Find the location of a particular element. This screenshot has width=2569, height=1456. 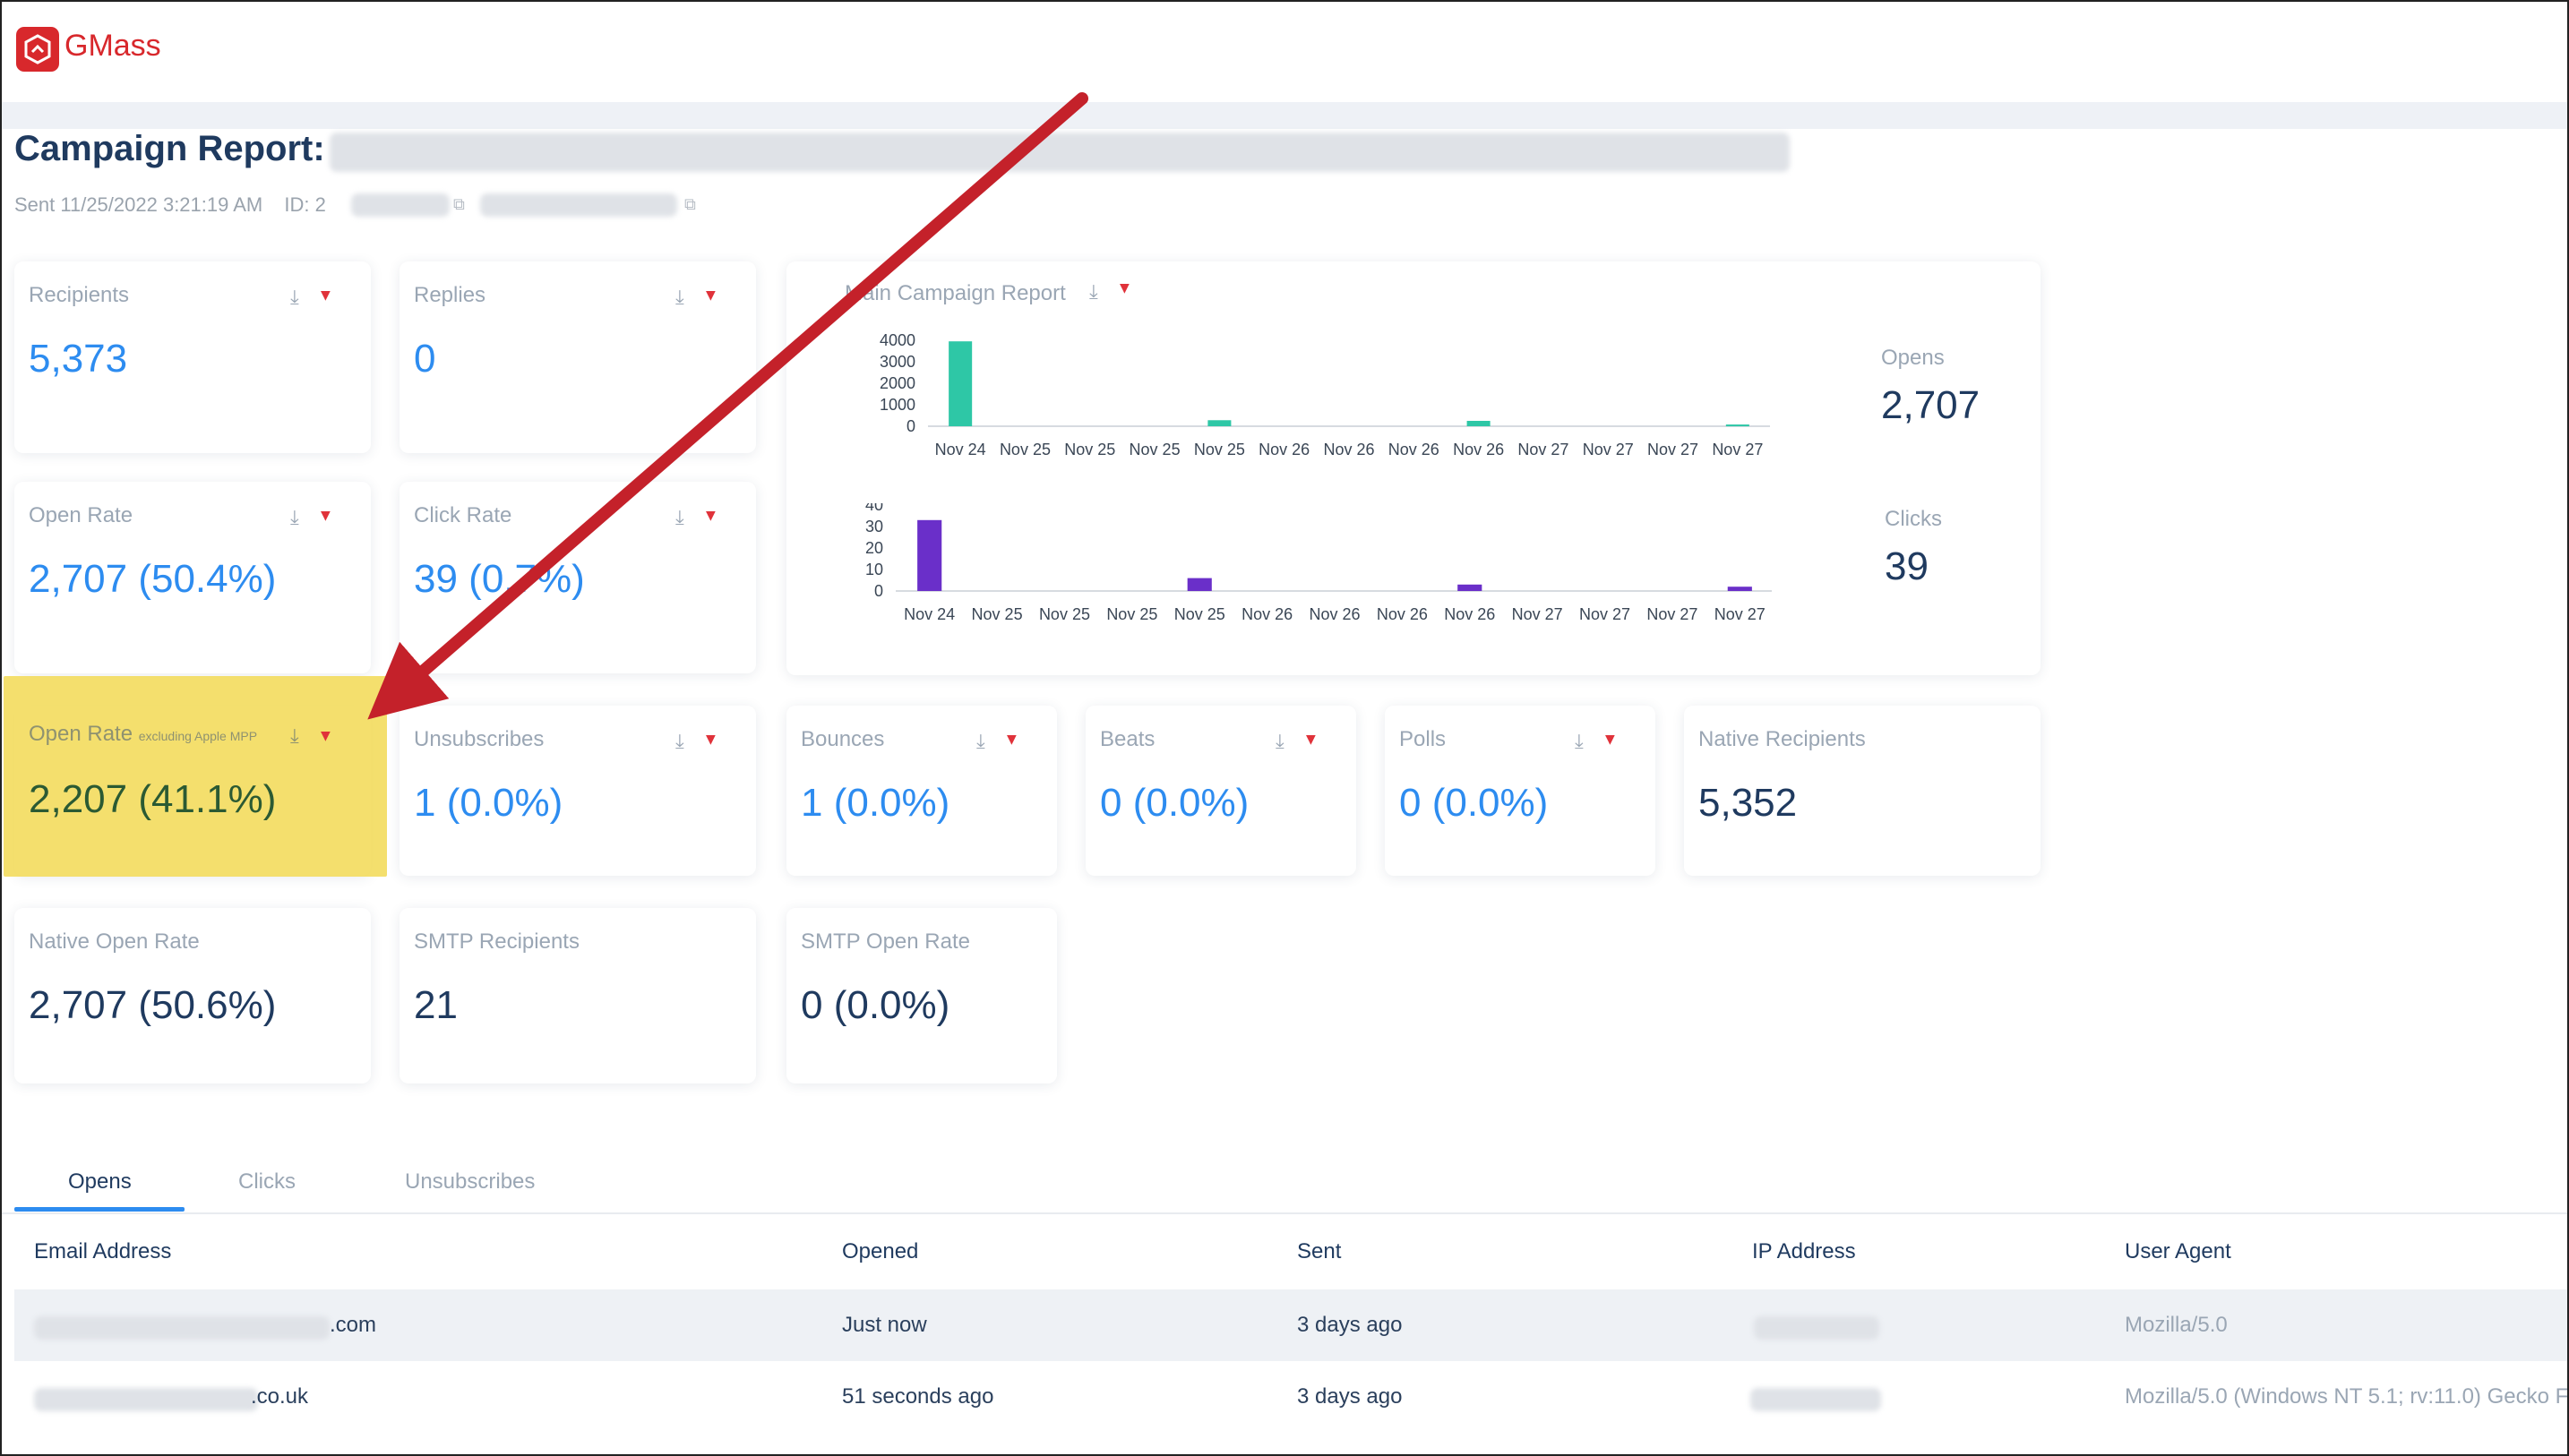

clicks-label: Clicks is located at coordinates (1913, 519).